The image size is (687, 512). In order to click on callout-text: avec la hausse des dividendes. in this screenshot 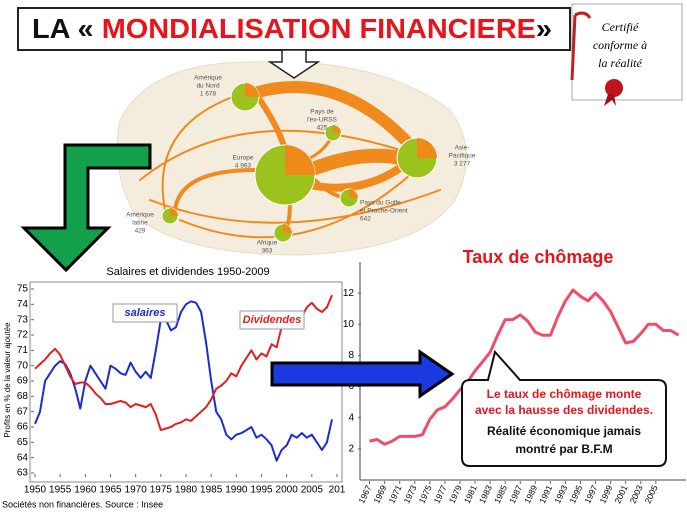, I will do `click(564, 410)`.